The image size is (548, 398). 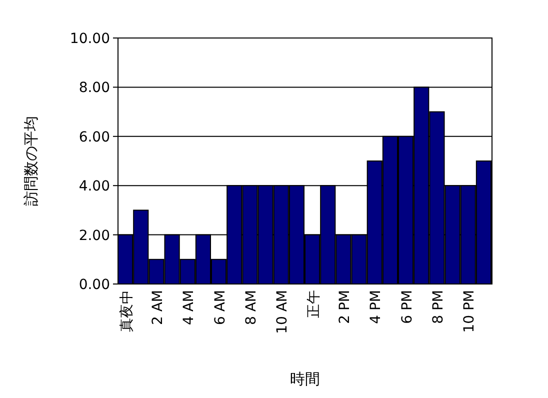 What do you see at coordinates (407, 307) in the screenshot?
I see `x-tick-label: 6 PM` at bounding box center [407, 307].